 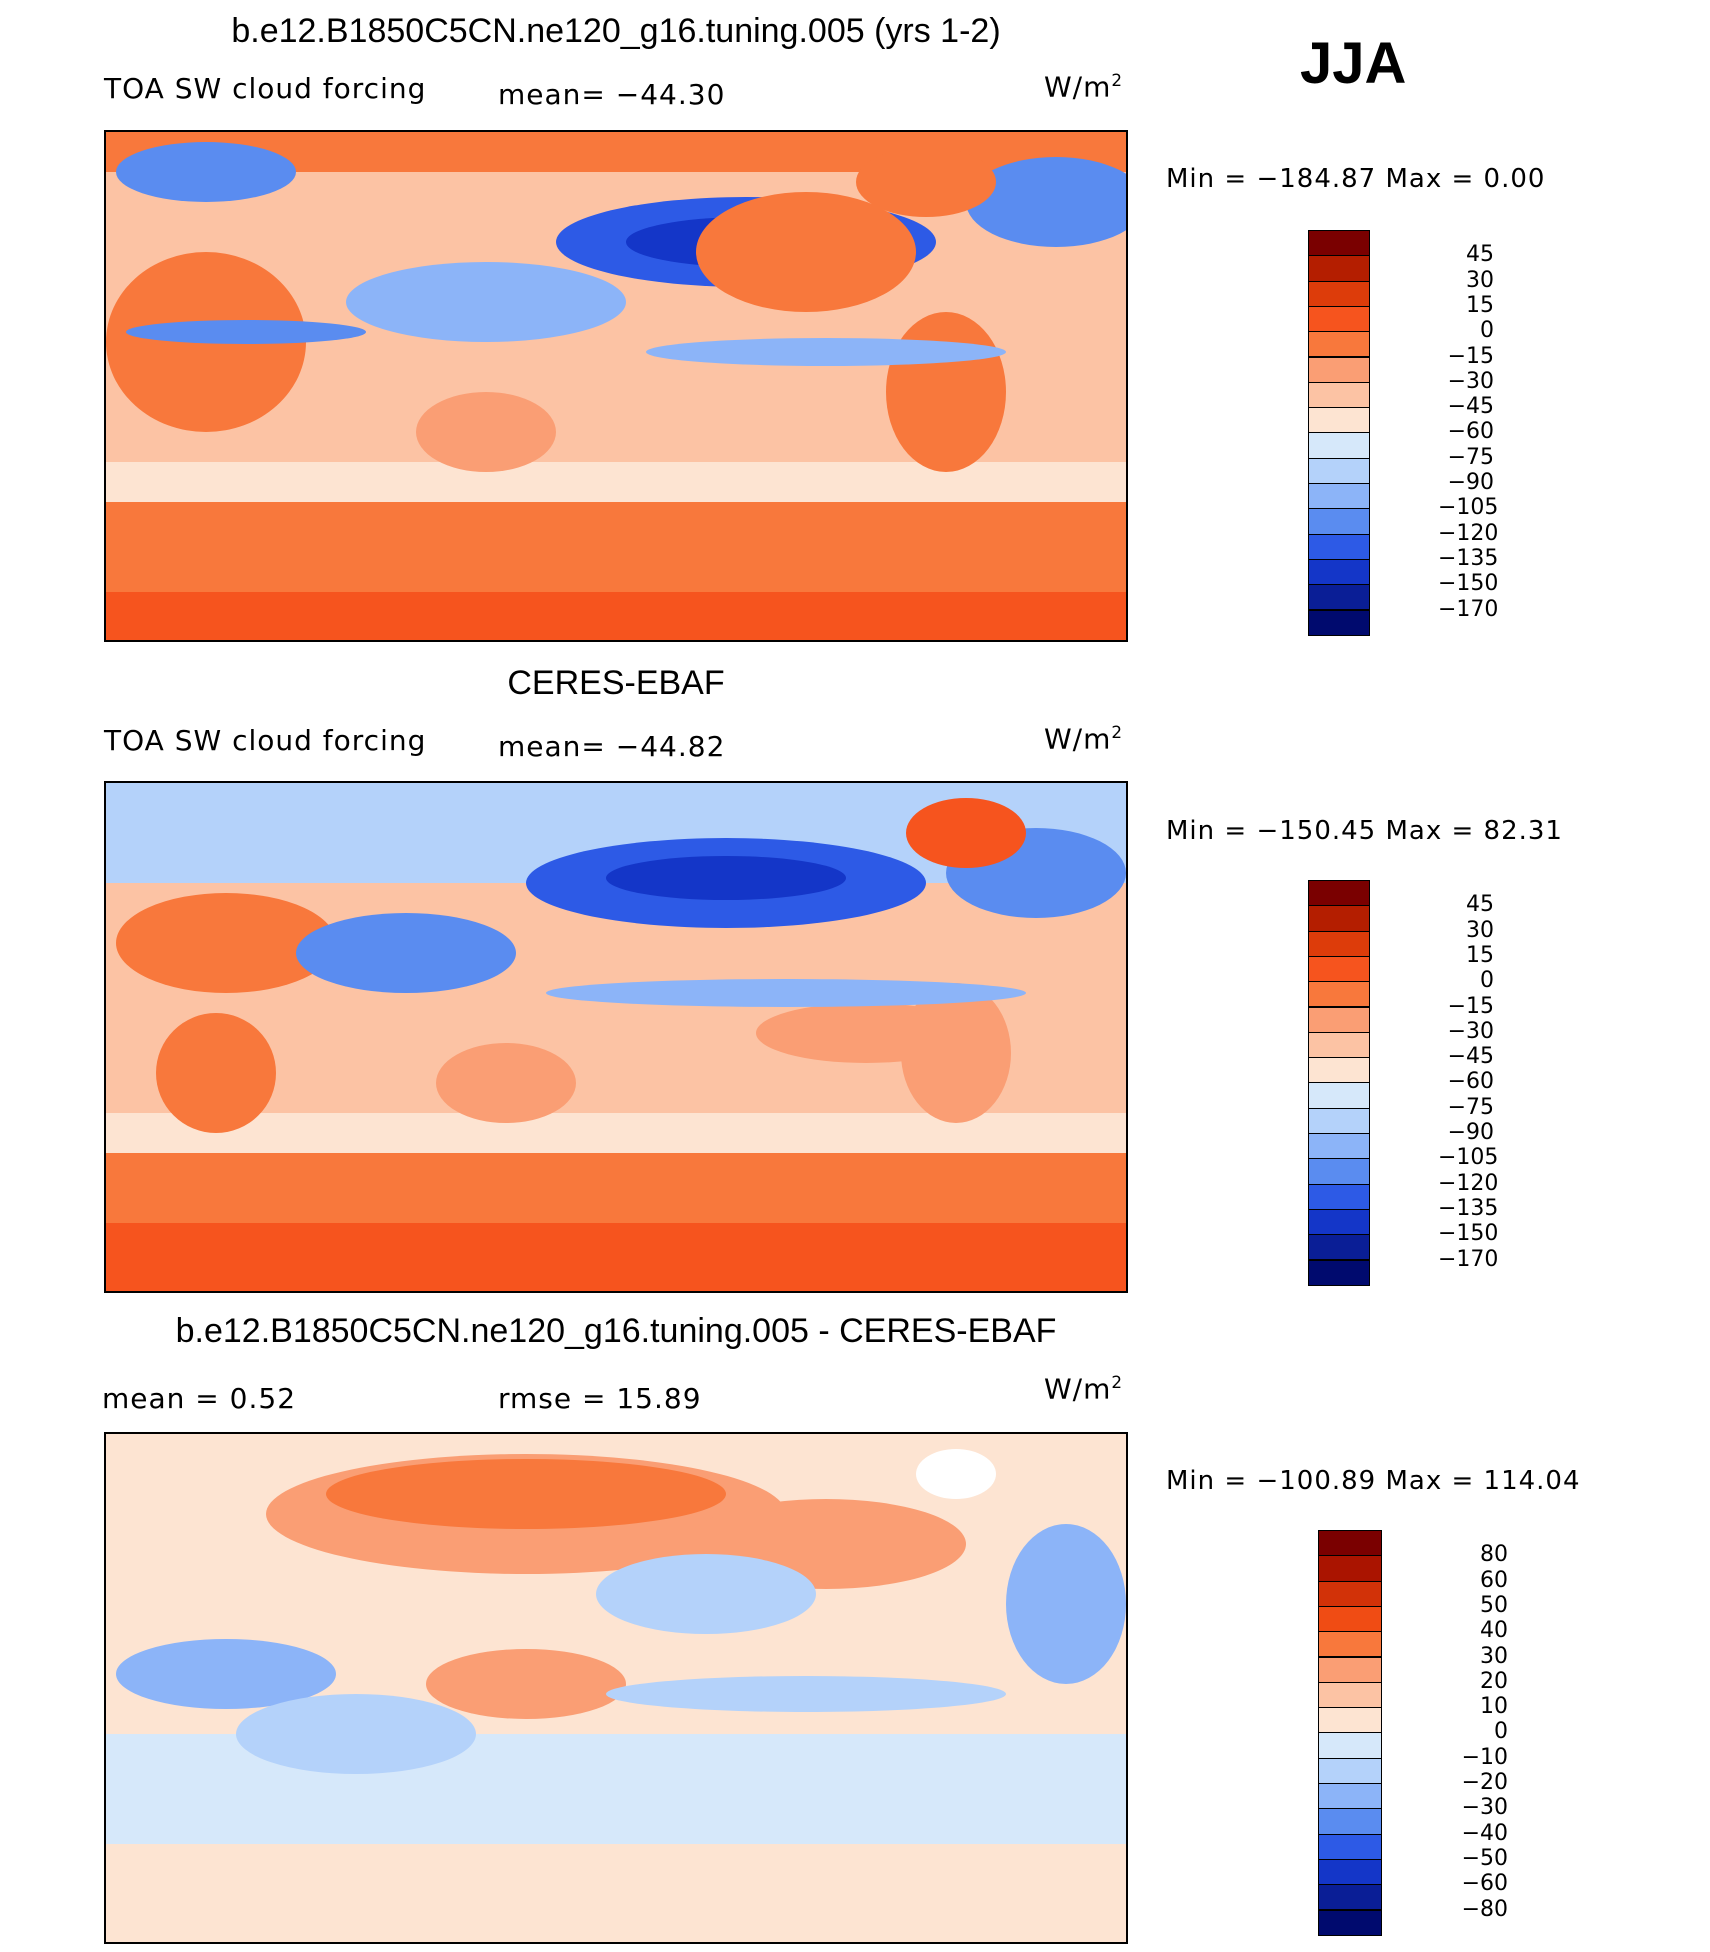 I want to click on colorbar-label: −15, so click(x=1470, y=1006).